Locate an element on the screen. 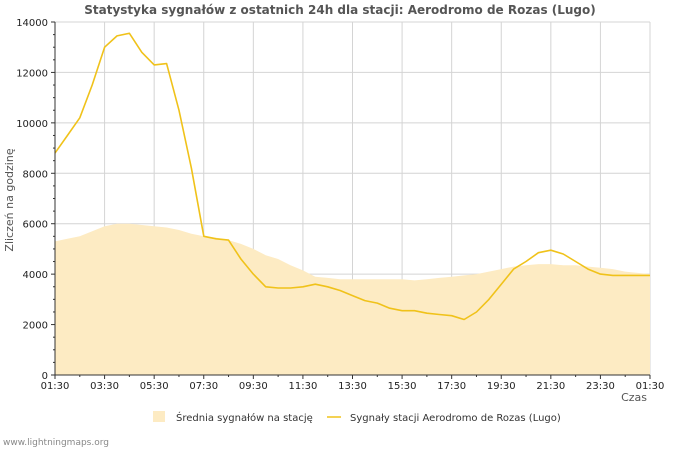  x-tick-label: 13:30 is located at coordinates (352, 386).